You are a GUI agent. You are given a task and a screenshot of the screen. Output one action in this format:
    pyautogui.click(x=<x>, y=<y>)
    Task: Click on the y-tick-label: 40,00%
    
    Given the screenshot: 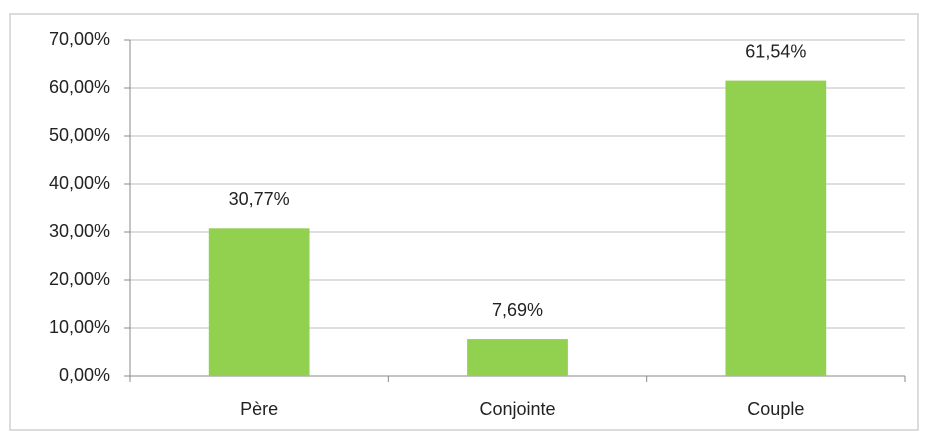 What is the action you would take?
    pyautogui.click(x=79, y=183)
    